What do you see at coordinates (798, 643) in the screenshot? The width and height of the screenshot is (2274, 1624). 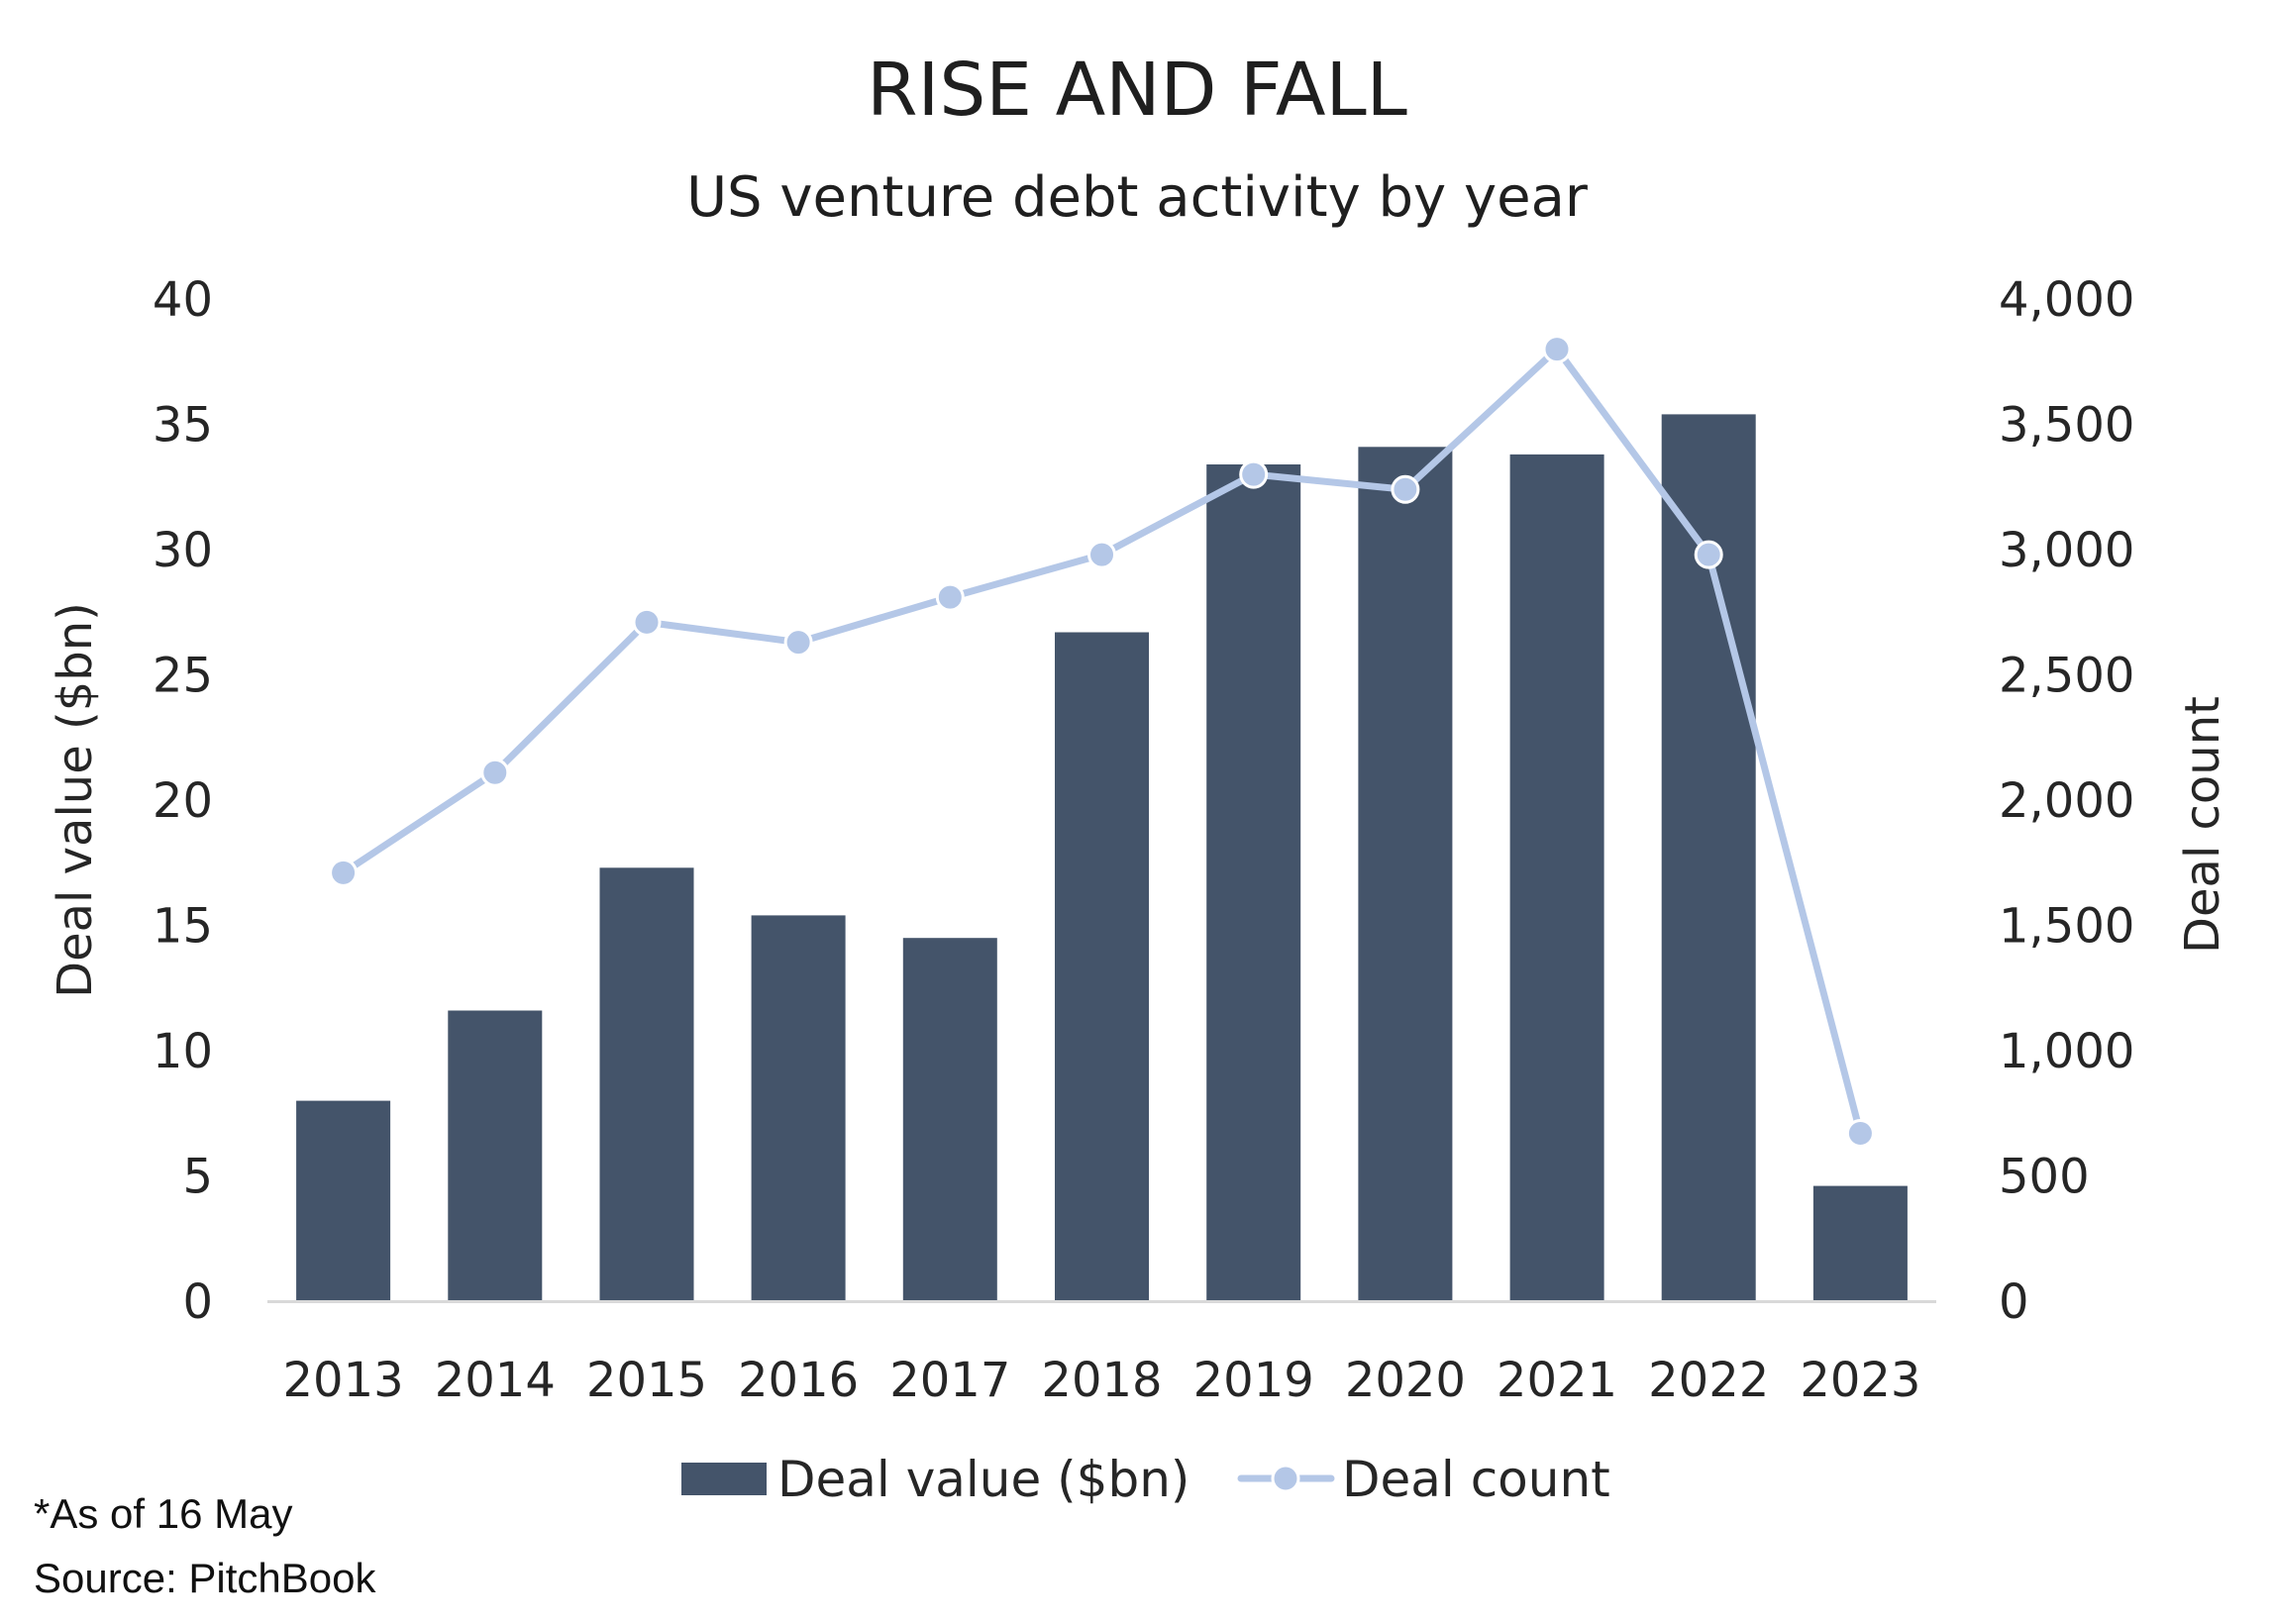 I see `point-2016` at bounding box center [798, 643].